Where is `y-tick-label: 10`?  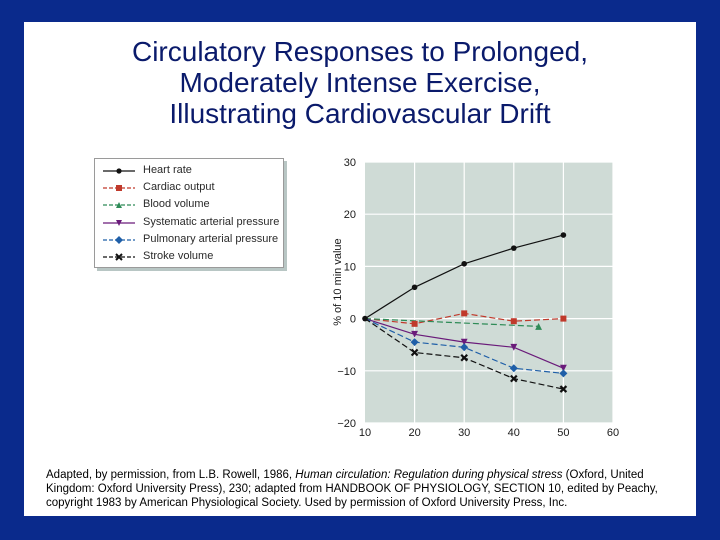
y-tick-label: 10 is located at coordinates (350, 267).